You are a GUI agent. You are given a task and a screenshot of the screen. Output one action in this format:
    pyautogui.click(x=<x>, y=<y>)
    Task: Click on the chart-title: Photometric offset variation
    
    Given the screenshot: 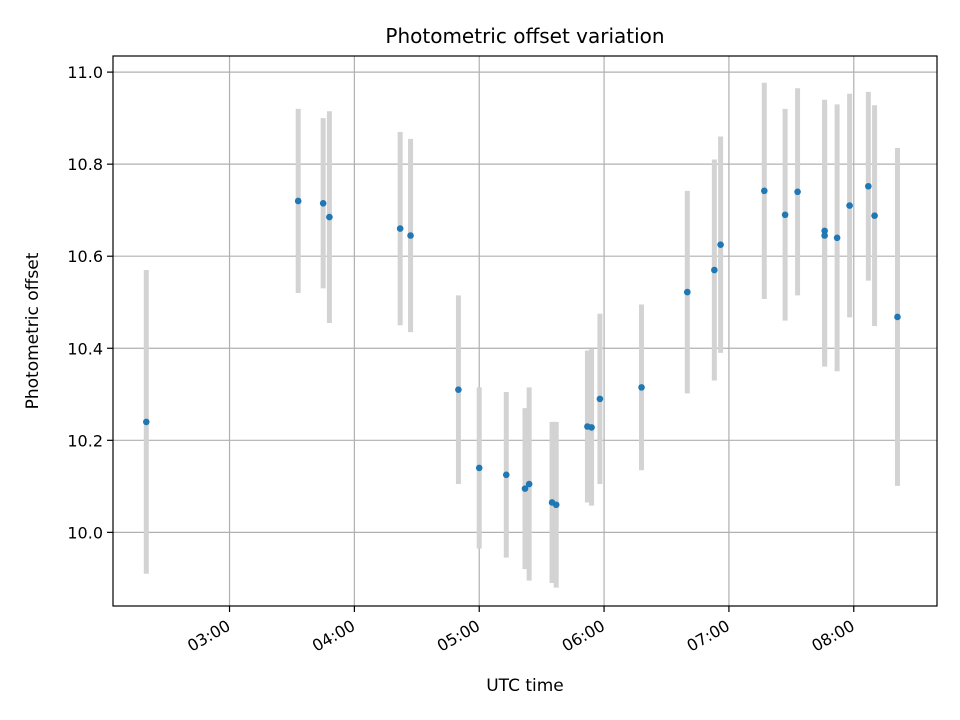 What is the action you would take?
    pyautogui.click(x=524, y=36)
    